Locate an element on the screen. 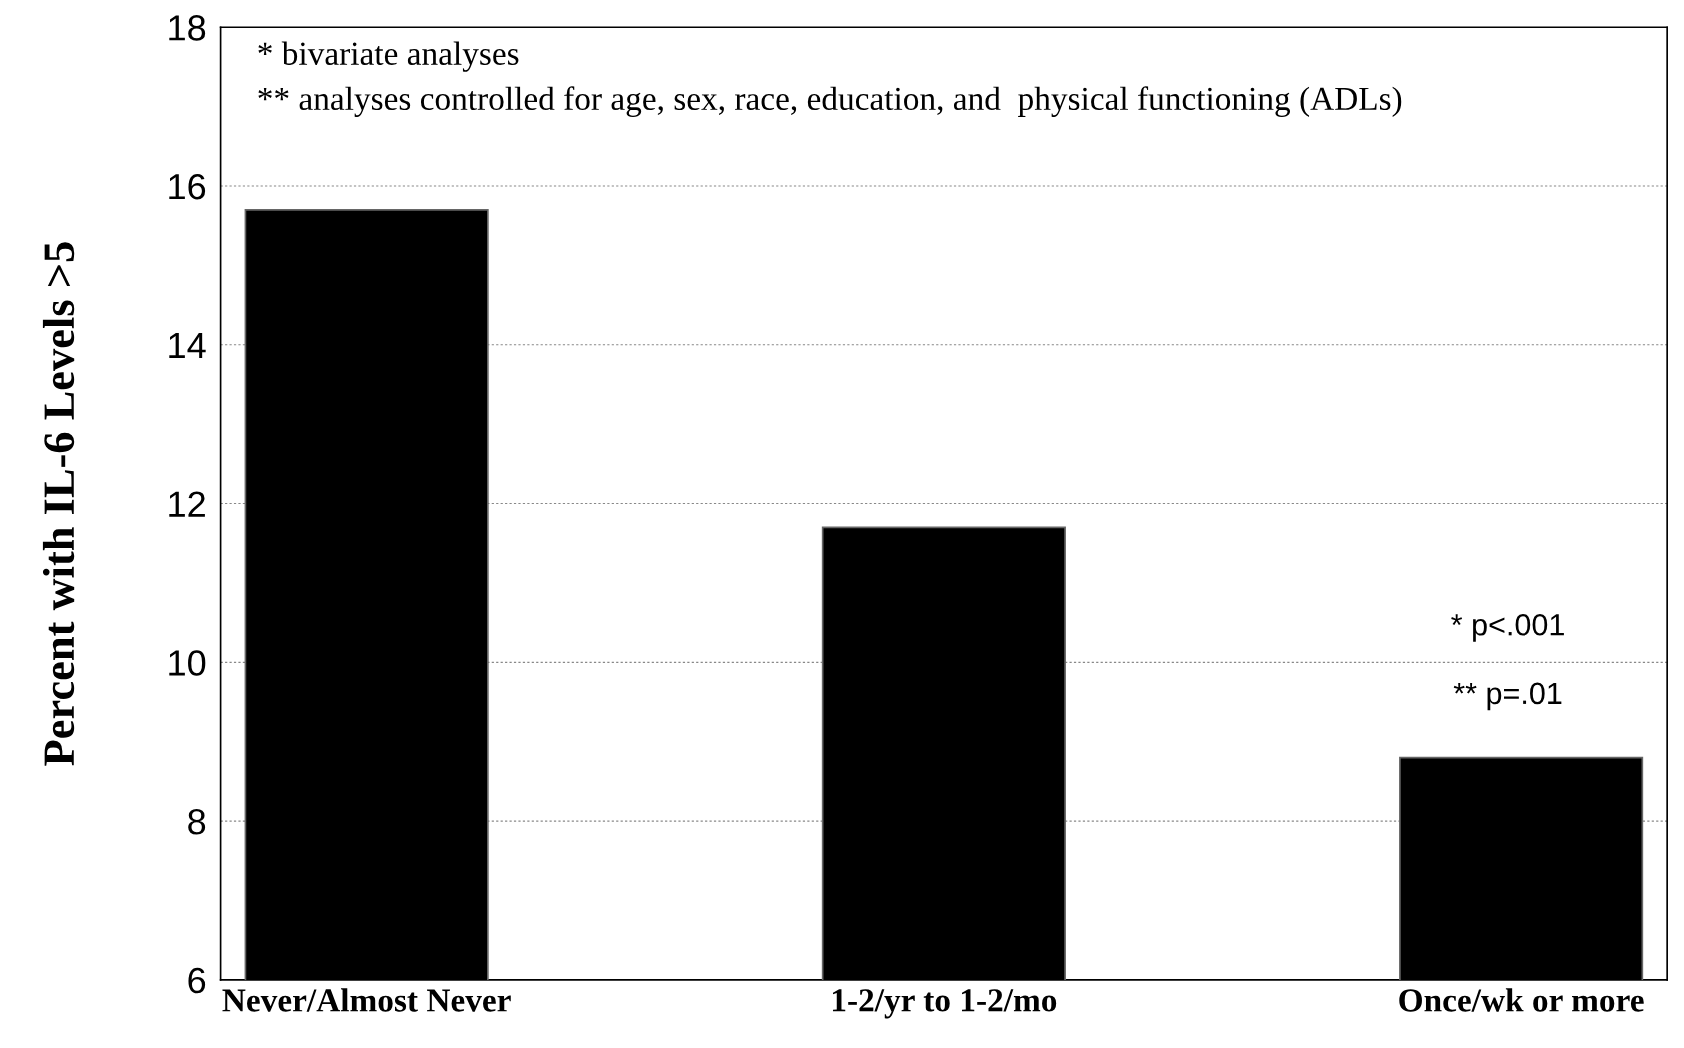 The width and height of the screenshot is (1684, 1048). y-tick-label: 14 is located at coordinates (187, 345).